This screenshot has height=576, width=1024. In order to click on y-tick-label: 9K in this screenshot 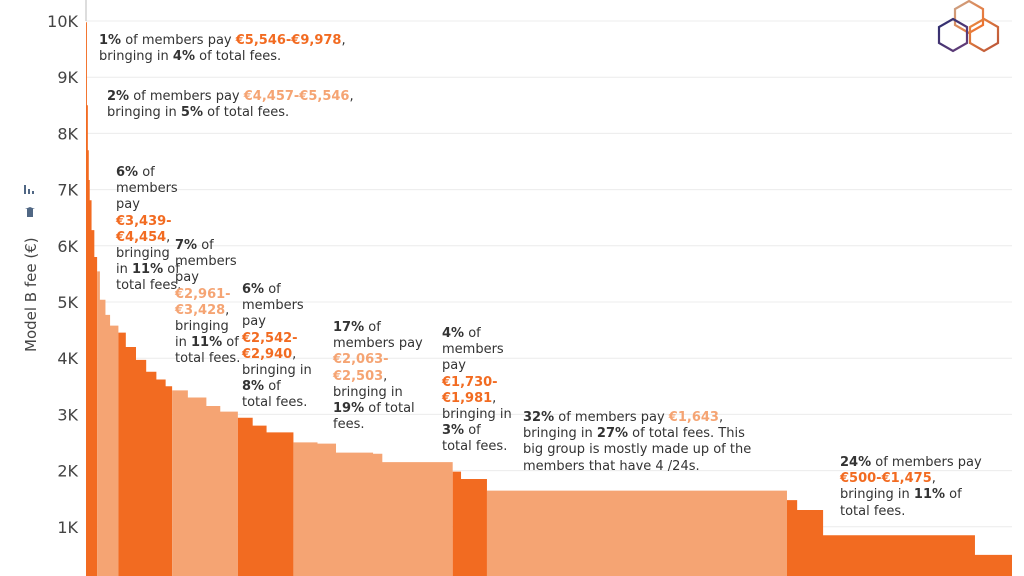, I will do `click(67, 77)`.